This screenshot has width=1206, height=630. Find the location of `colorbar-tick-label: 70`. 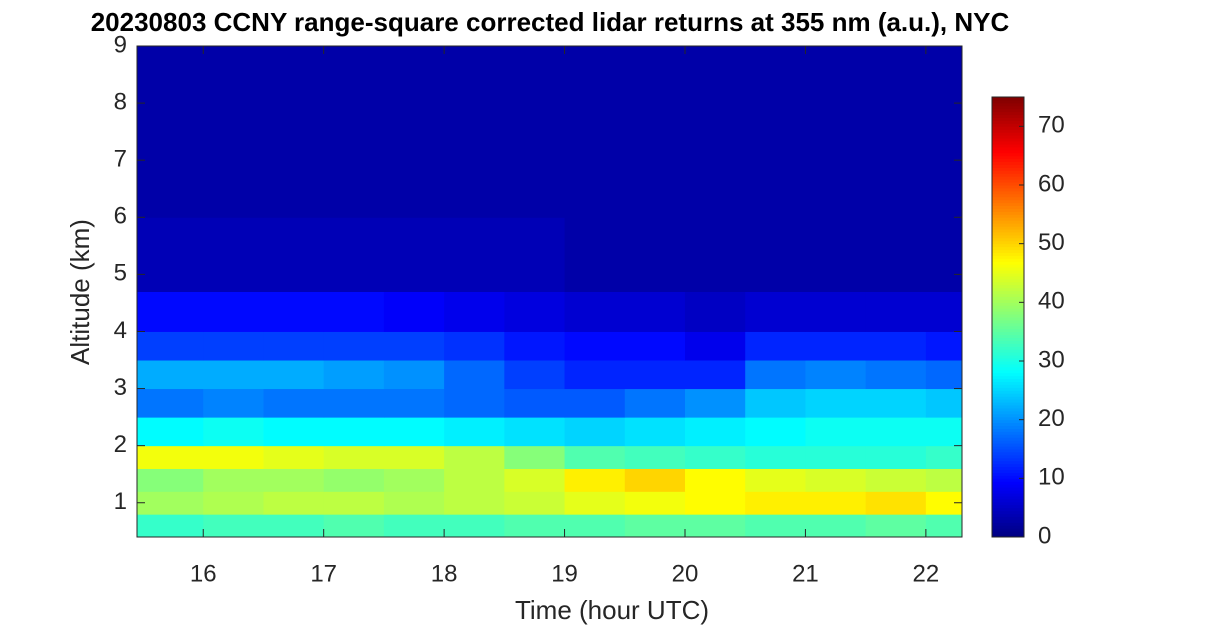

colorbar-tick-label: 70 is located at coordinates (1051, 125).